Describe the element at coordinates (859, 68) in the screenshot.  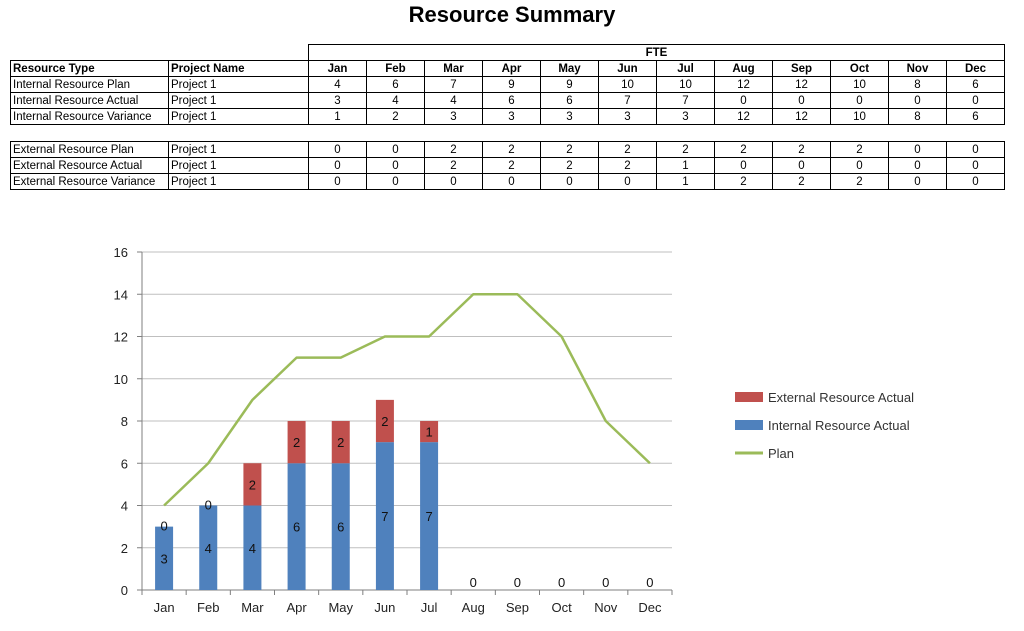
I see `month-header: Oct` at that location.